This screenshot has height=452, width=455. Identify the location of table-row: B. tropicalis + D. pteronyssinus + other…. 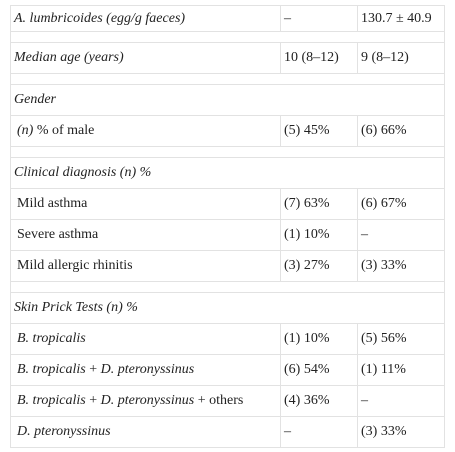
(227, 401).